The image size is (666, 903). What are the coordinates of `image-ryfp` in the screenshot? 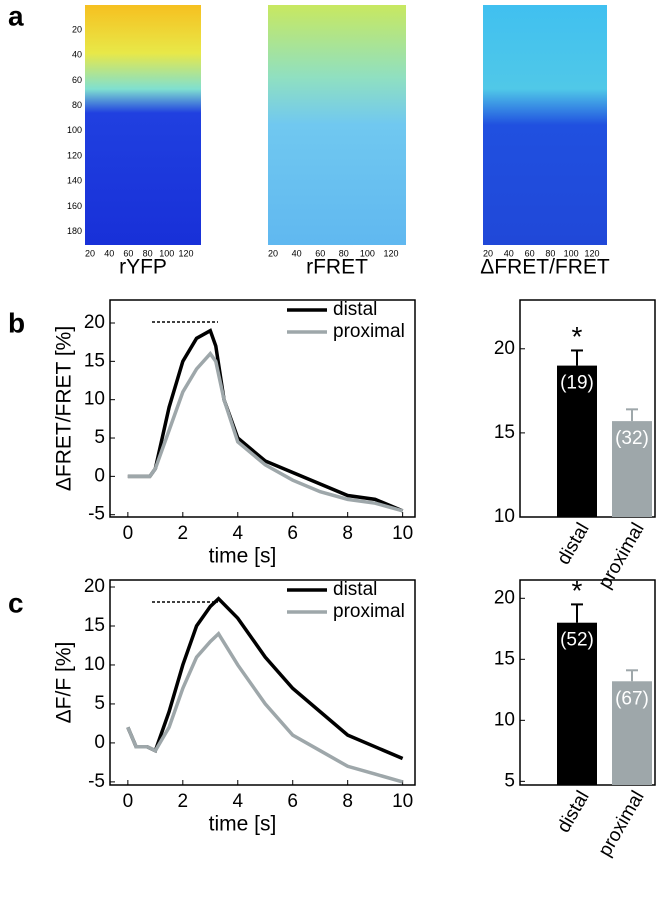 It's located at (143, 125).